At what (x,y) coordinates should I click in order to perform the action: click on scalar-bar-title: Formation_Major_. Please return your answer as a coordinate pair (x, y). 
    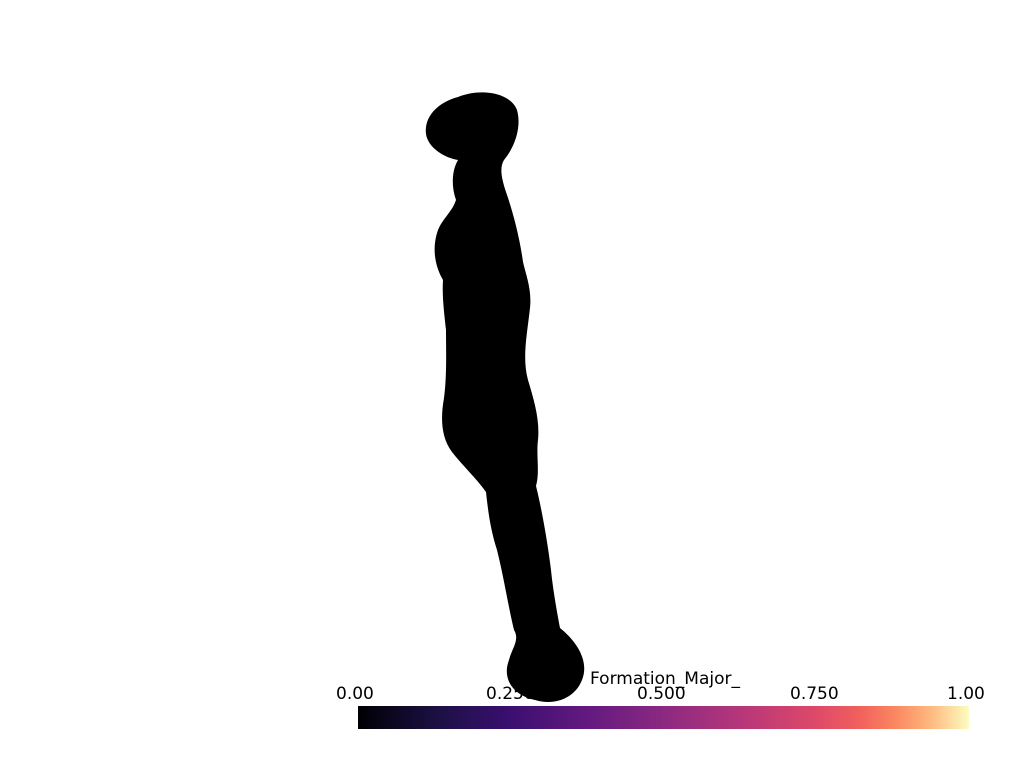
    Looking at the image, I should click on (665, 679).